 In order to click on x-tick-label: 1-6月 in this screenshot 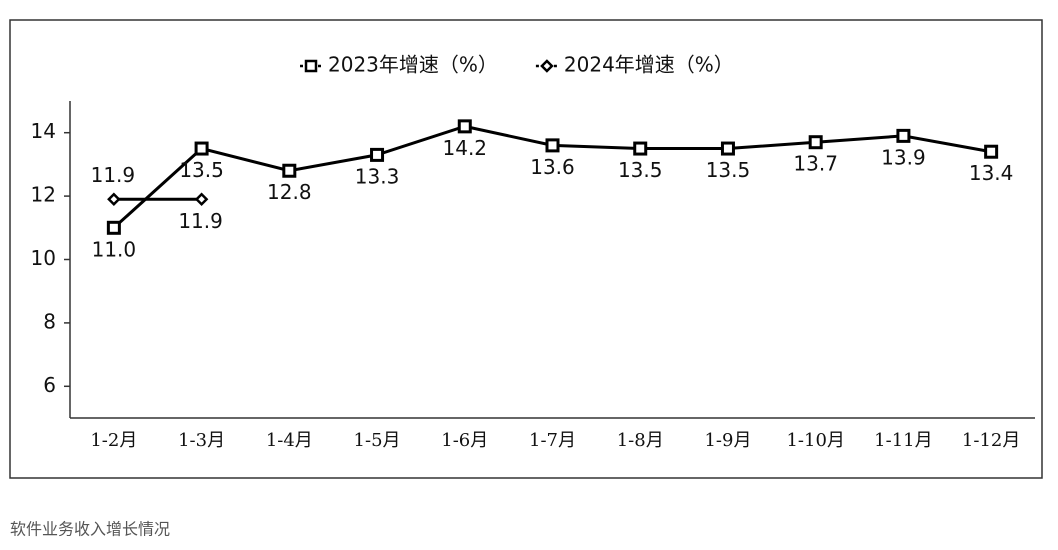, I will do `click(464, 440)`.